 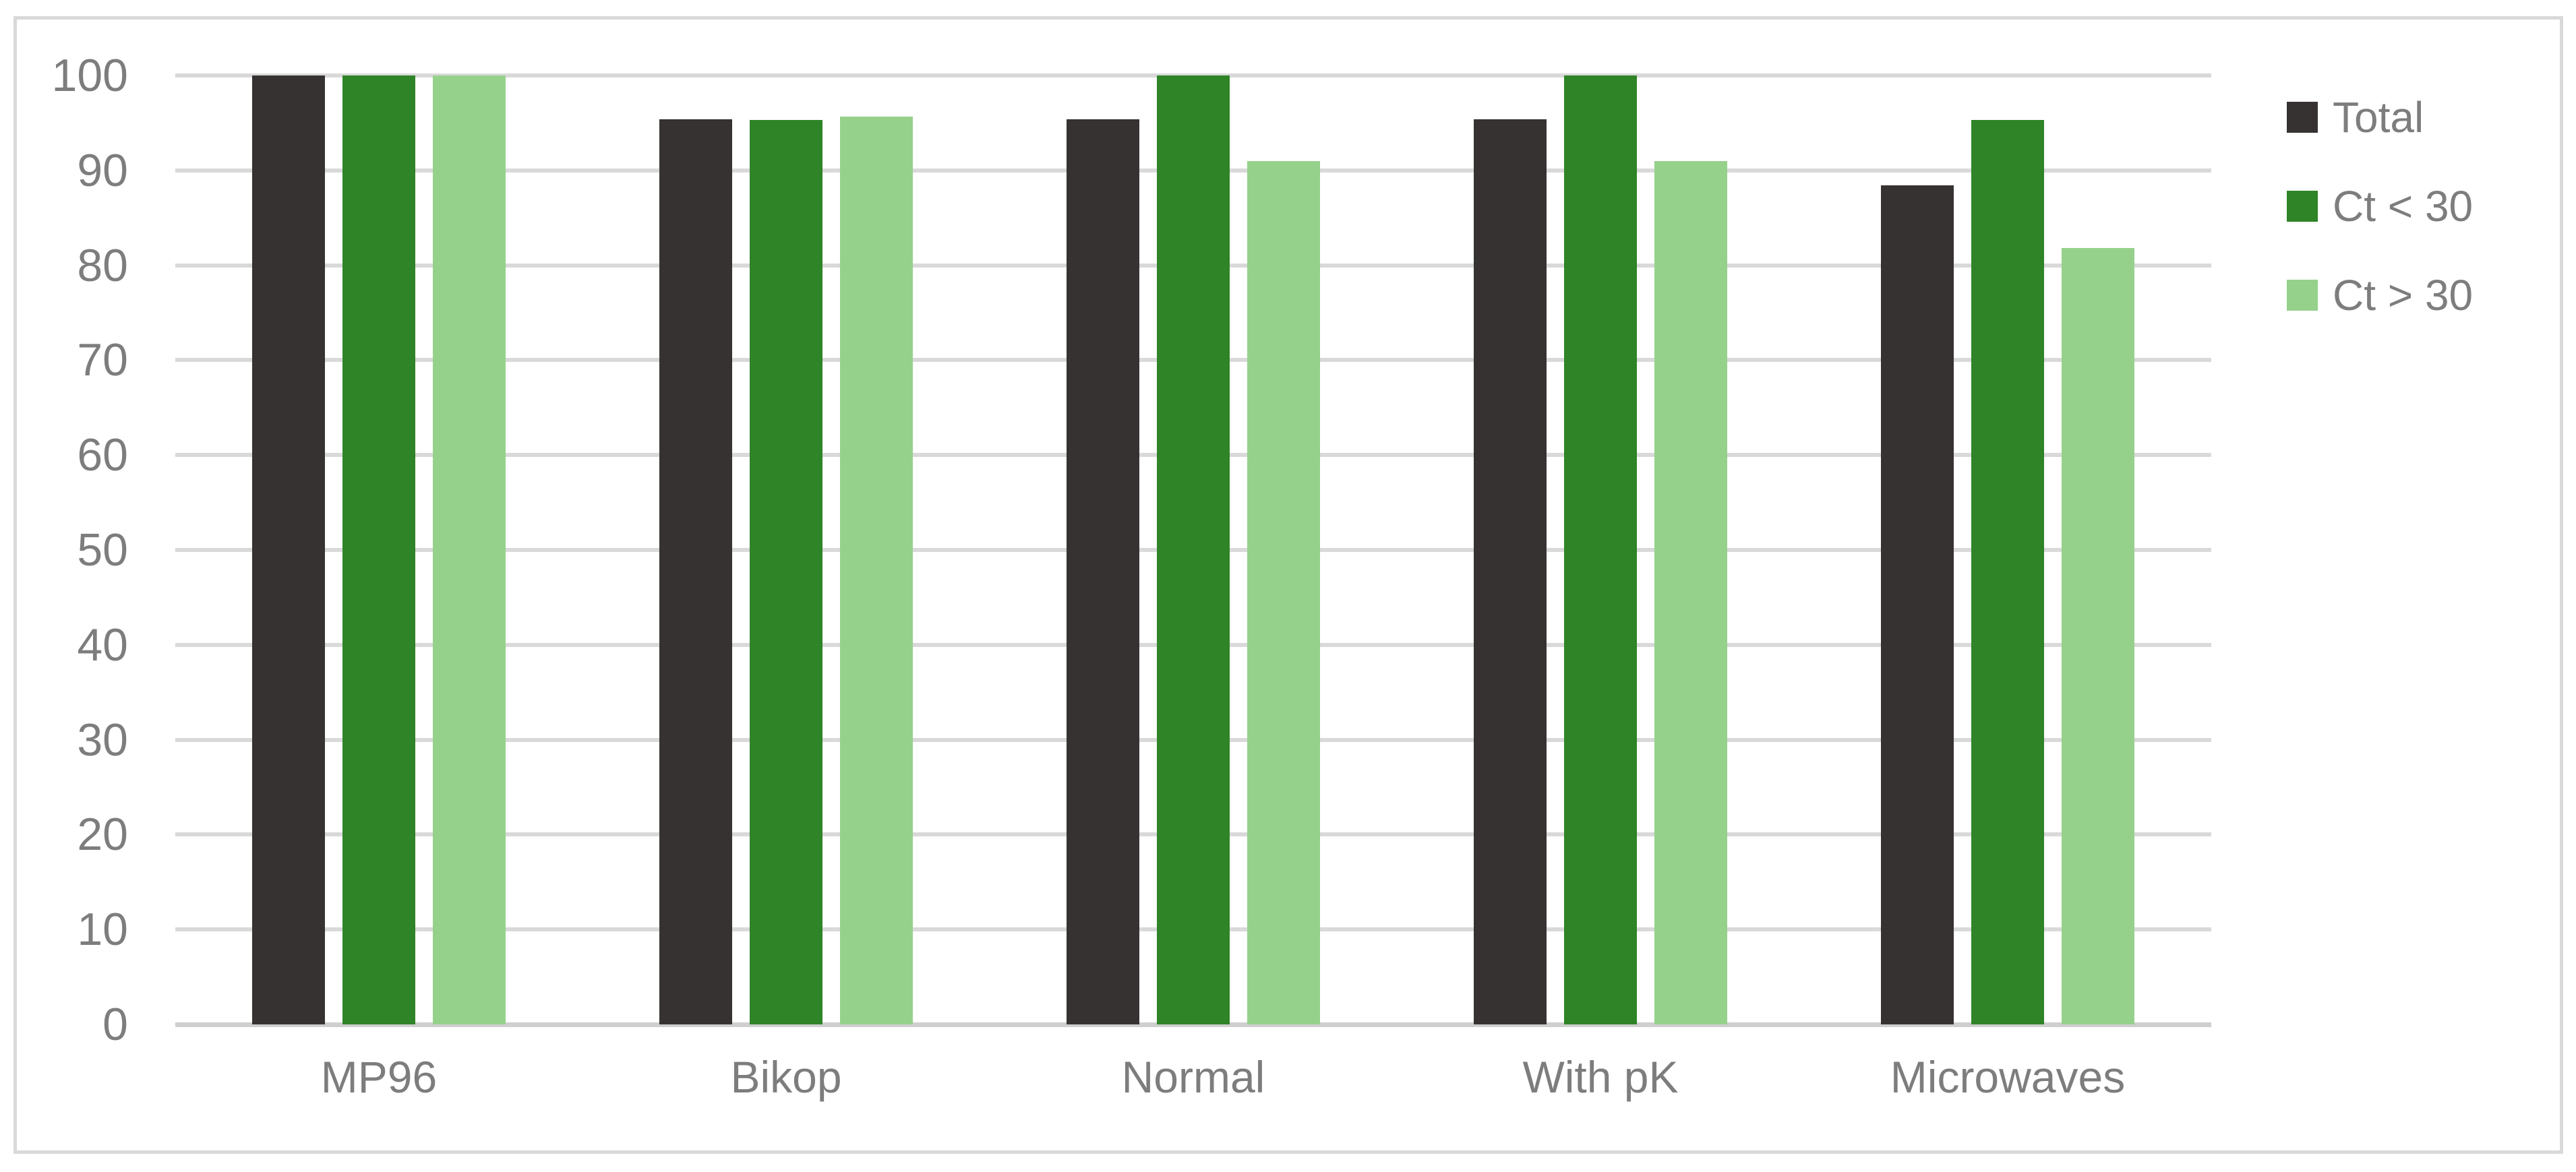 I want to click on legend-label: Ct > 30, so click(x=2403, y=295).